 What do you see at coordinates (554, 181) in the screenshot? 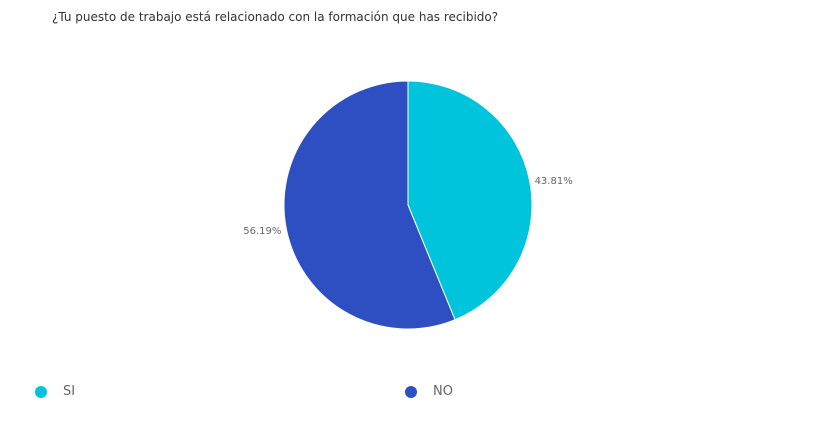
I see `data-label-si: 43.81%` at bounding box center [554, 181].